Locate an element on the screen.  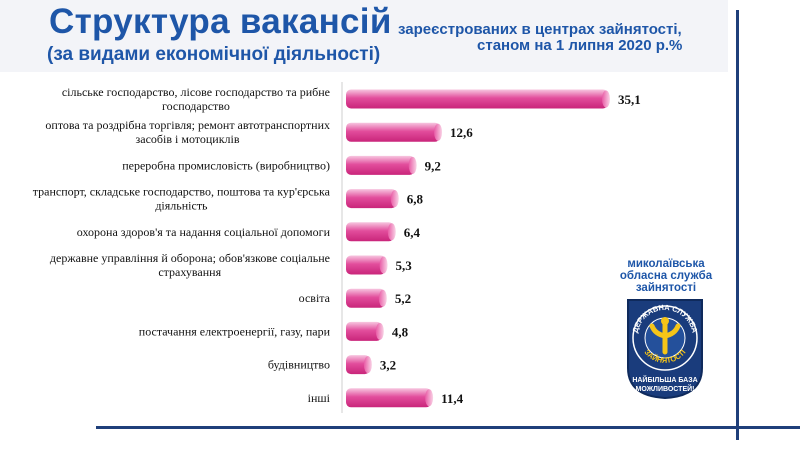
category-label: господарство is located at coordinates (196, 106).